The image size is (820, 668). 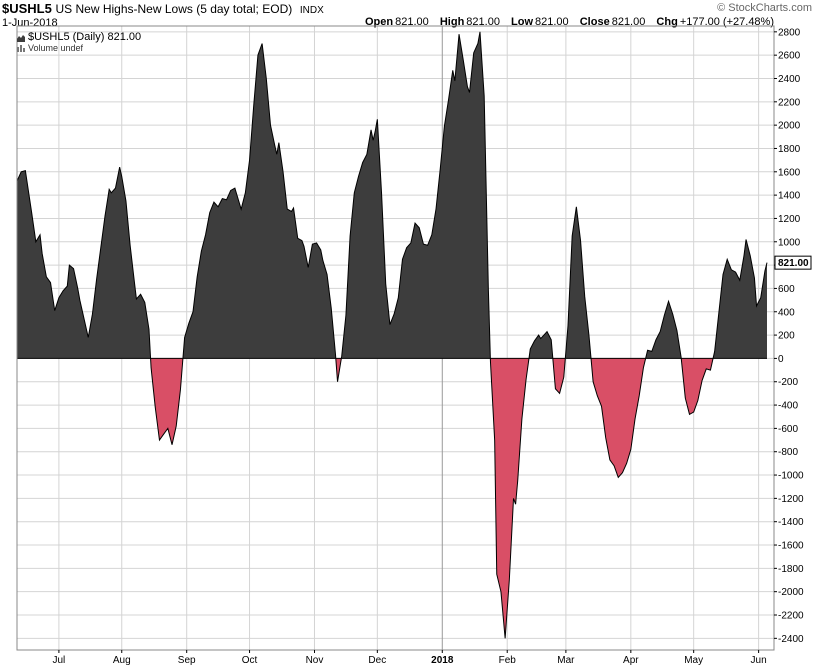 I want to click on y-tick-label: -800, so click(x=788, y=452).